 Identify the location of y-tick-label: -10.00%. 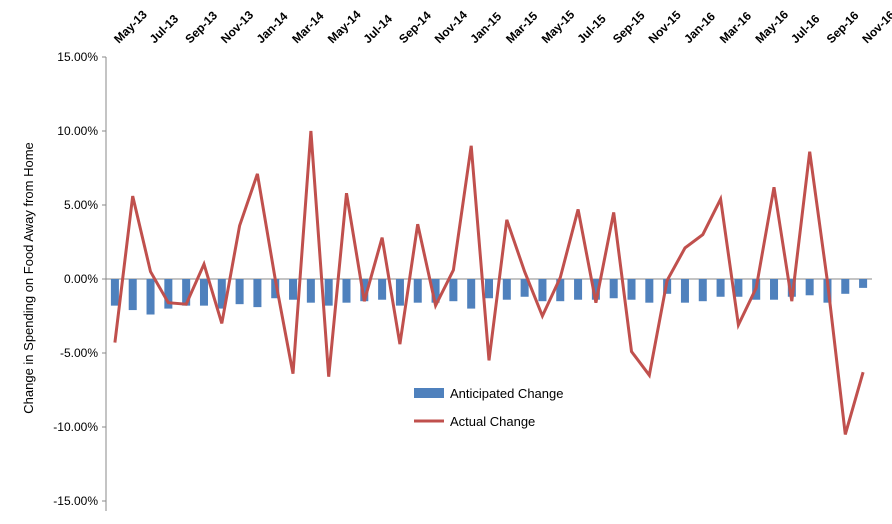
(75, 427).